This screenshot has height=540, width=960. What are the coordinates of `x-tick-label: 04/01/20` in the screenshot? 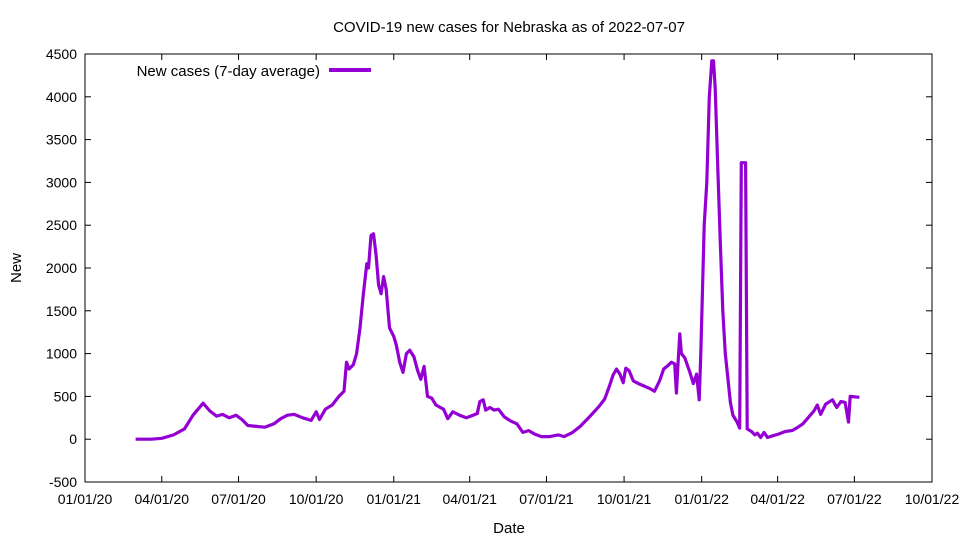 It's located at (162, 499).